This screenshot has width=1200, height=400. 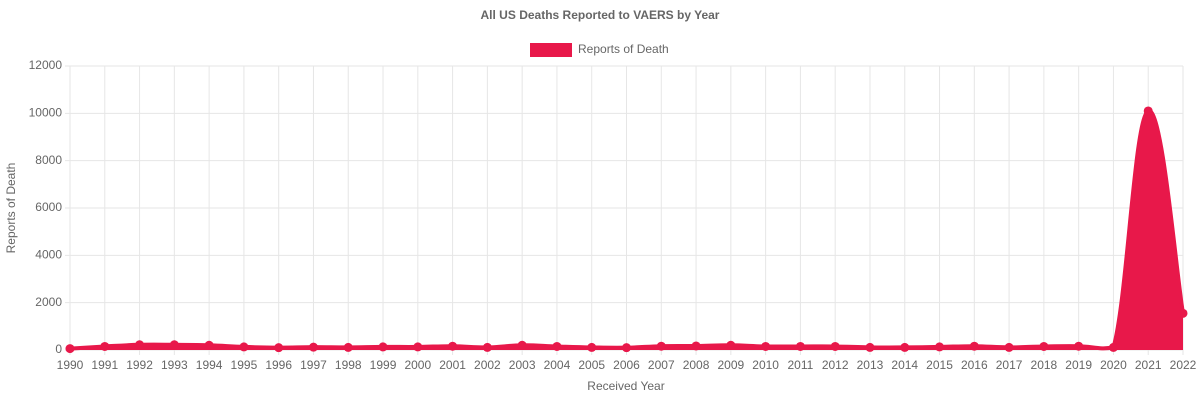 What do you see at coordinates (46, 113) in the screenshot?
I see `y-tick-label: 10000` at bounding box center [46, 113].